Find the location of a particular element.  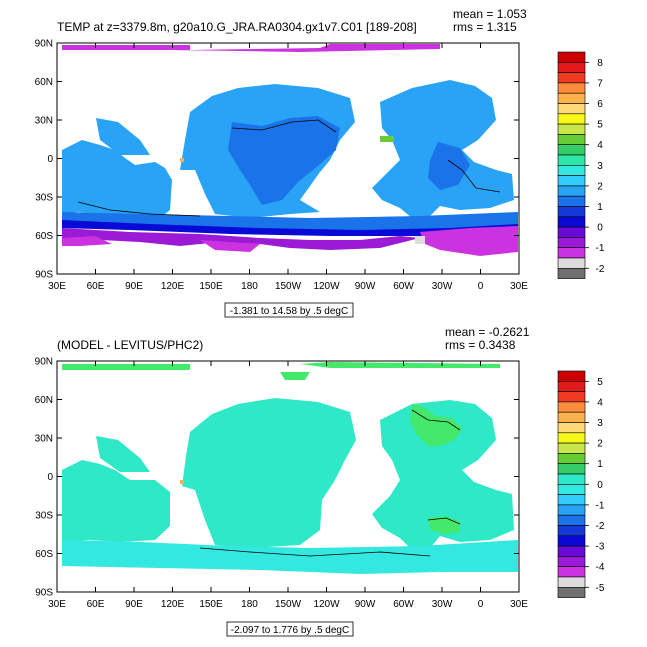

colorbar-label: 7 is located at coordinates (600, 83).